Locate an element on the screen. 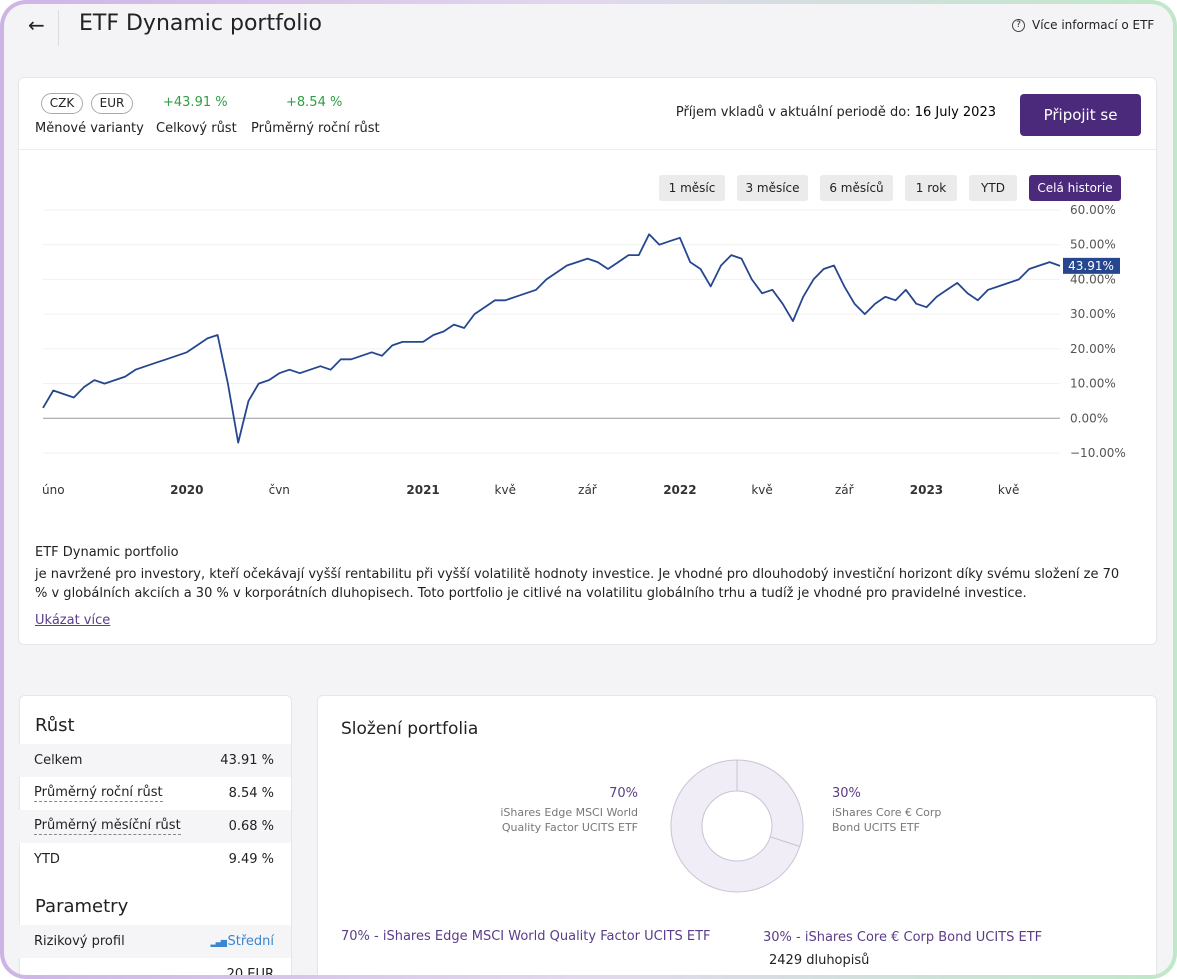 Image resolution: width=1177 pixels, height=979 pixels. growth-label: Průměrný roční růst is located at coordinates (98, 793).